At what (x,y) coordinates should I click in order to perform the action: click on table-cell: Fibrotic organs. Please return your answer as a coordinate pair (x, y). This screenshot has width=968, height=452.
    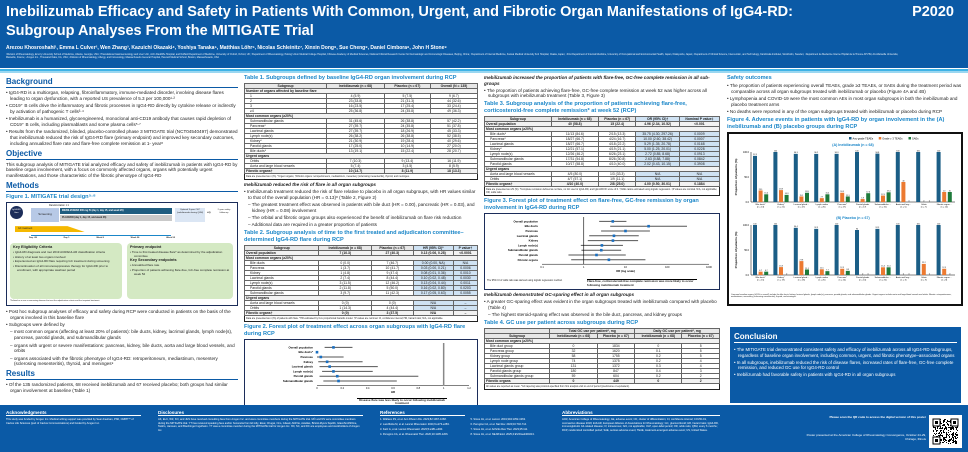
    Looking at the image, I should click on (517, 380).